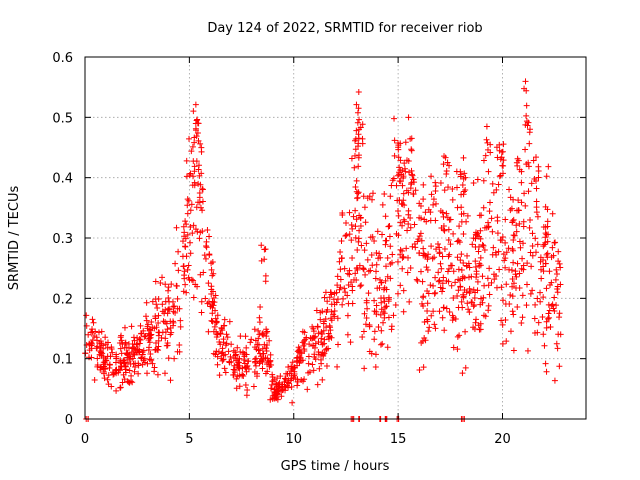 This screenshot has height=480, width=640. I want to click on y-tick-label: 0.1, so click(62, 360).